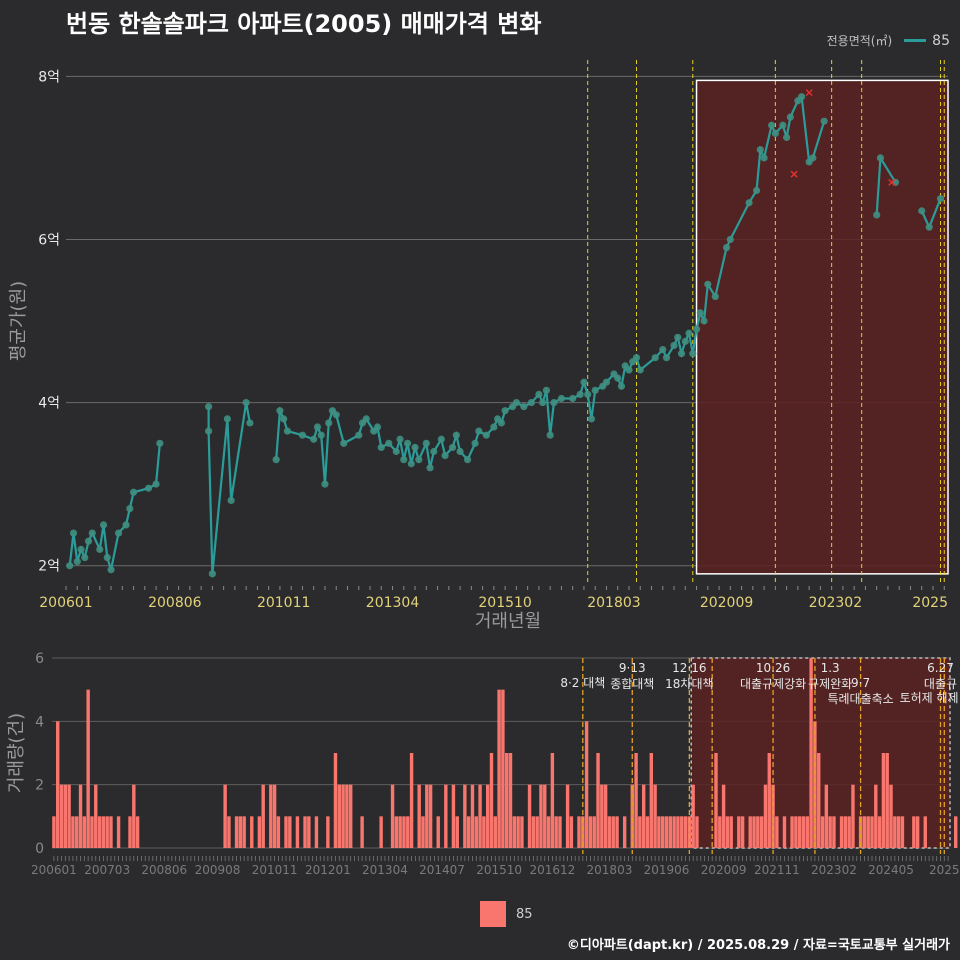 This screenshot has width=960, height=960. Describe the element at coordinates (304, 24) in the screenshot. I see `chart-title: 번동 한솔솔파크 아파트(2005) 매매가격 변화` at that location.